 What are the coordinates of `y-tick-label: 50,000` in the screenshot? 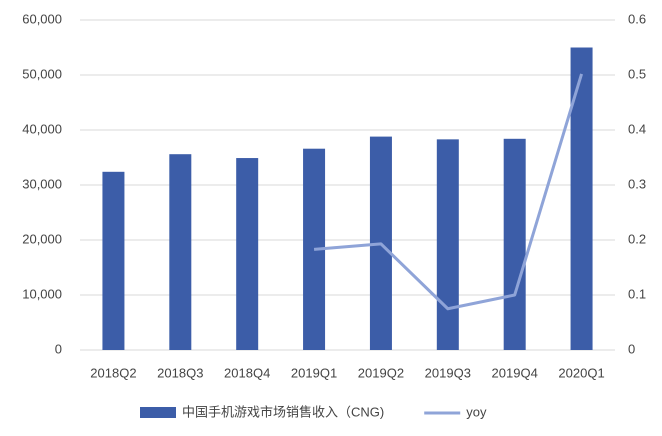 It's located at (42, 73).